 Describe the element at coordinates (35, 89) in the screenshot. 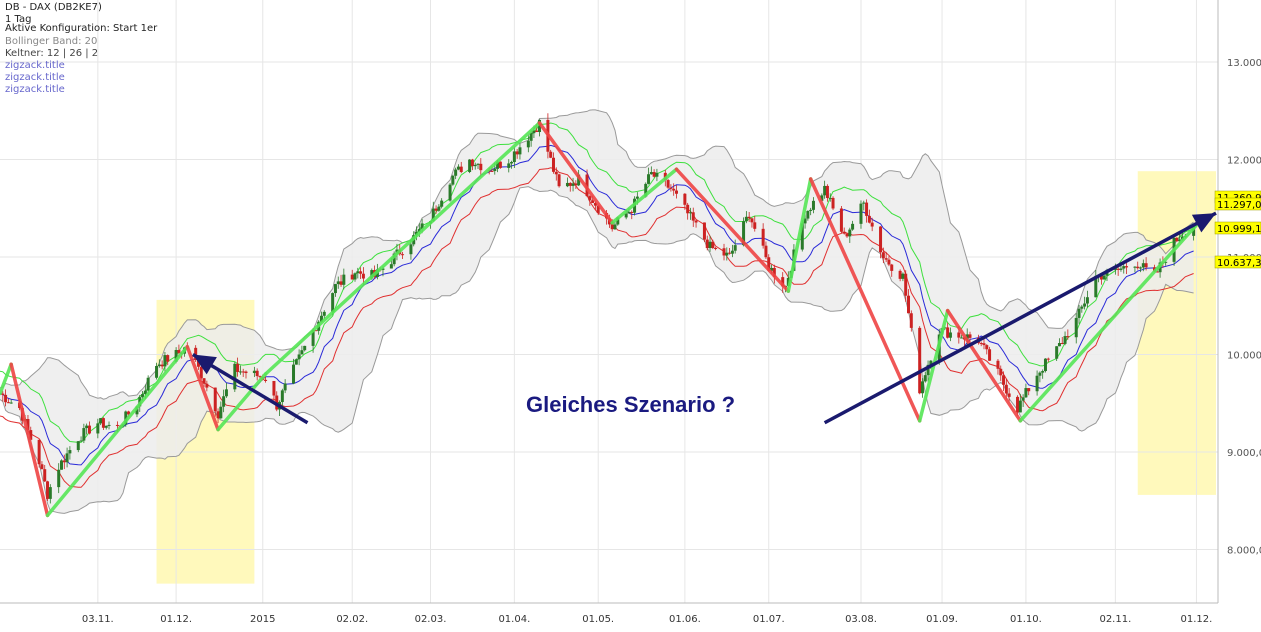

I see `zigzag-label-3: zigzack.title` at that location.